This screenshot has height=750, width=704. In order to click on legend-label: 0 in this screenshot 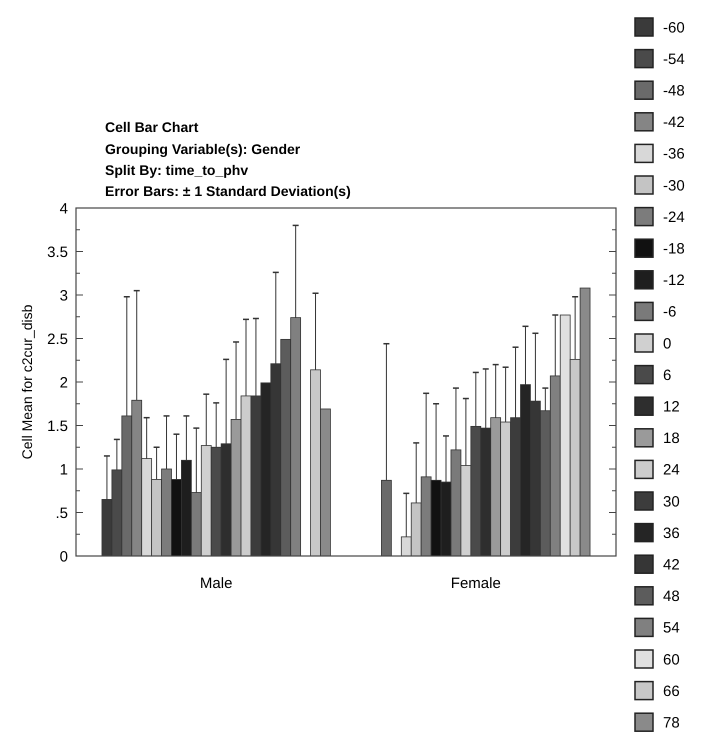, I will do `click(667, 343)`.